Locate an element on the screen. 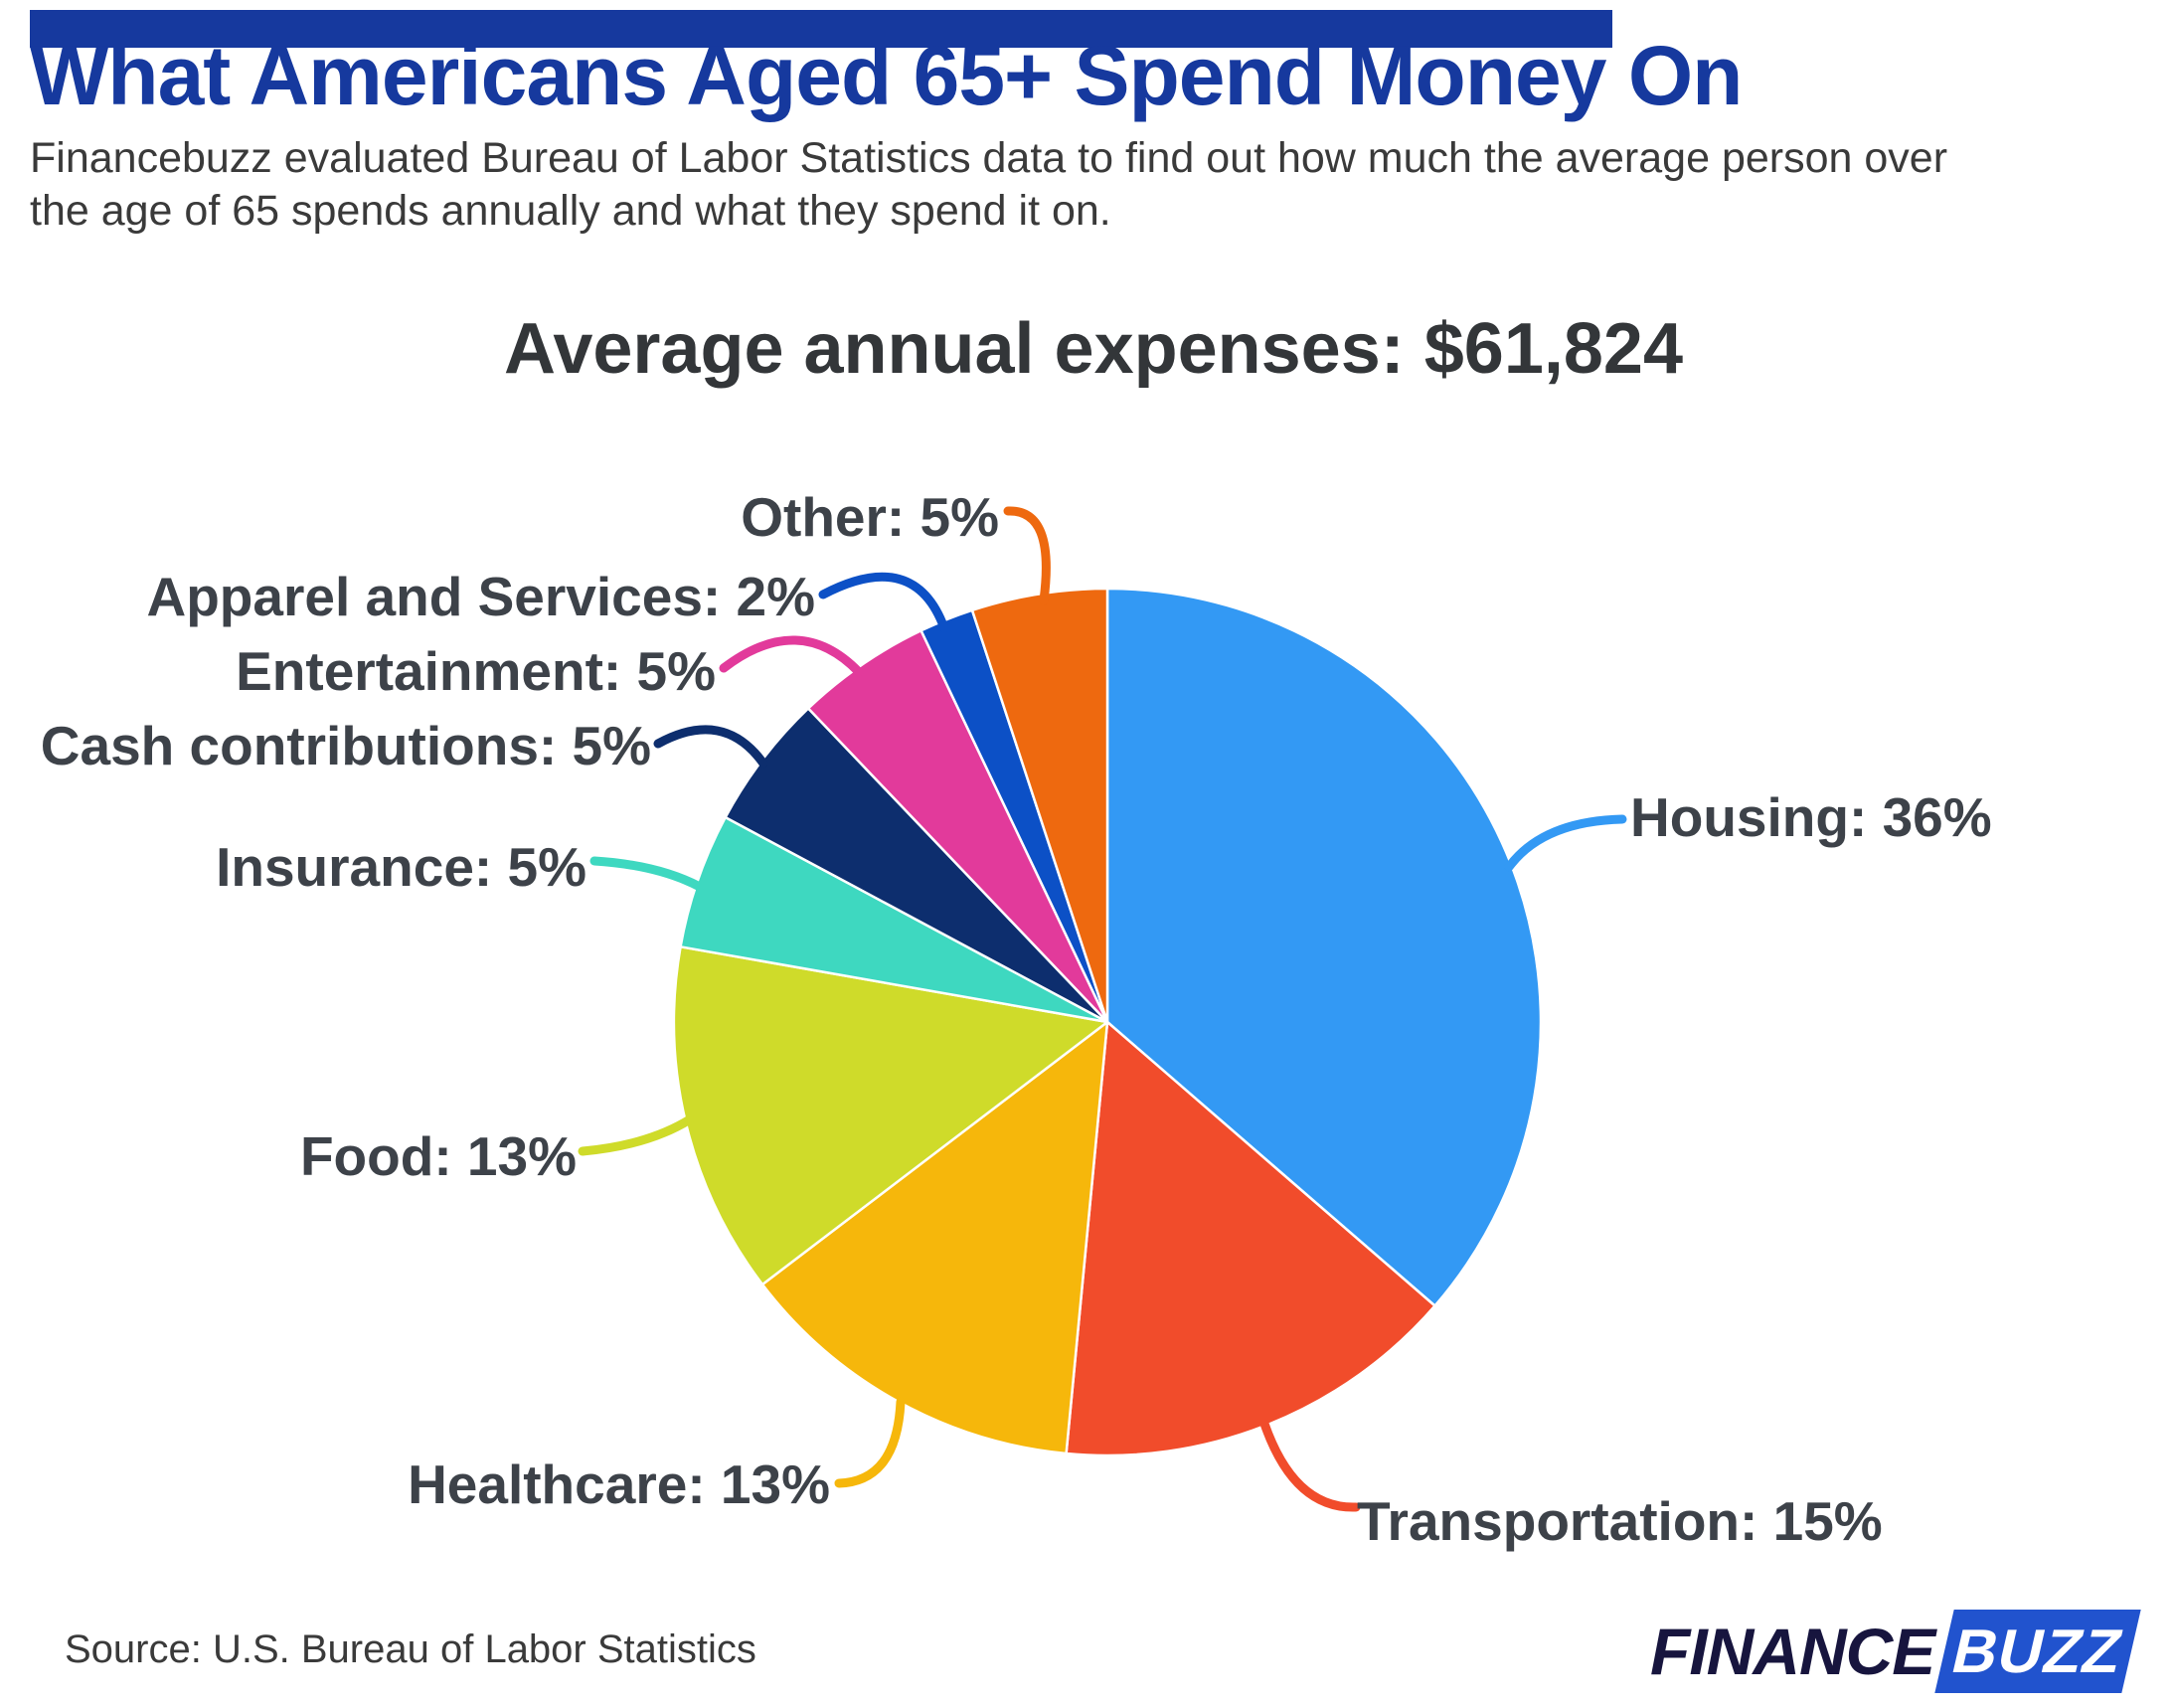 Image resolution: width=2174 pixels, height=1708 pixels. pie-label-food: Food: 13% is located at coordinates (438, 1156).